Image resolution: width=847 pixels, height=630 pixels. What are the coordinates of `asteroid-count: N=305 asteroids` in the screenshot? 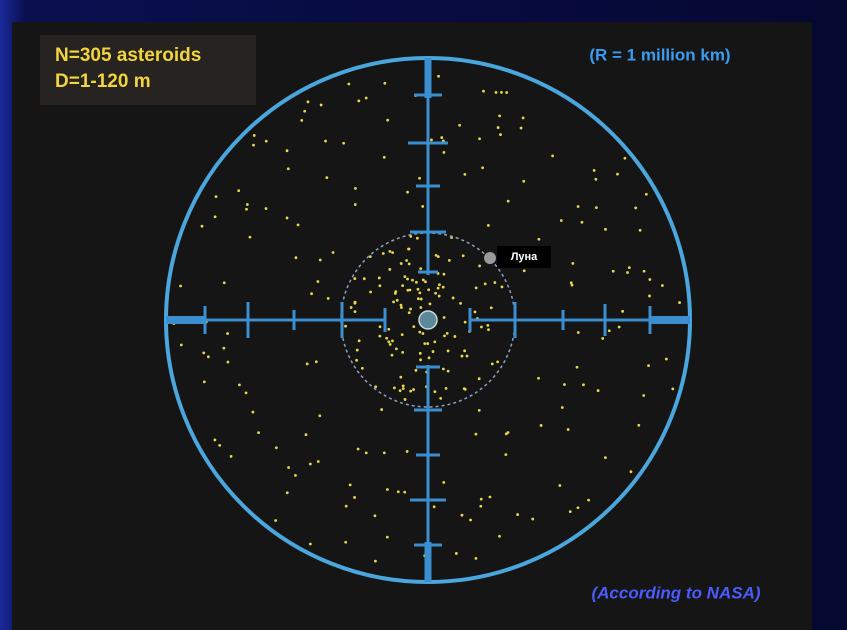 It's located at (128, 55).